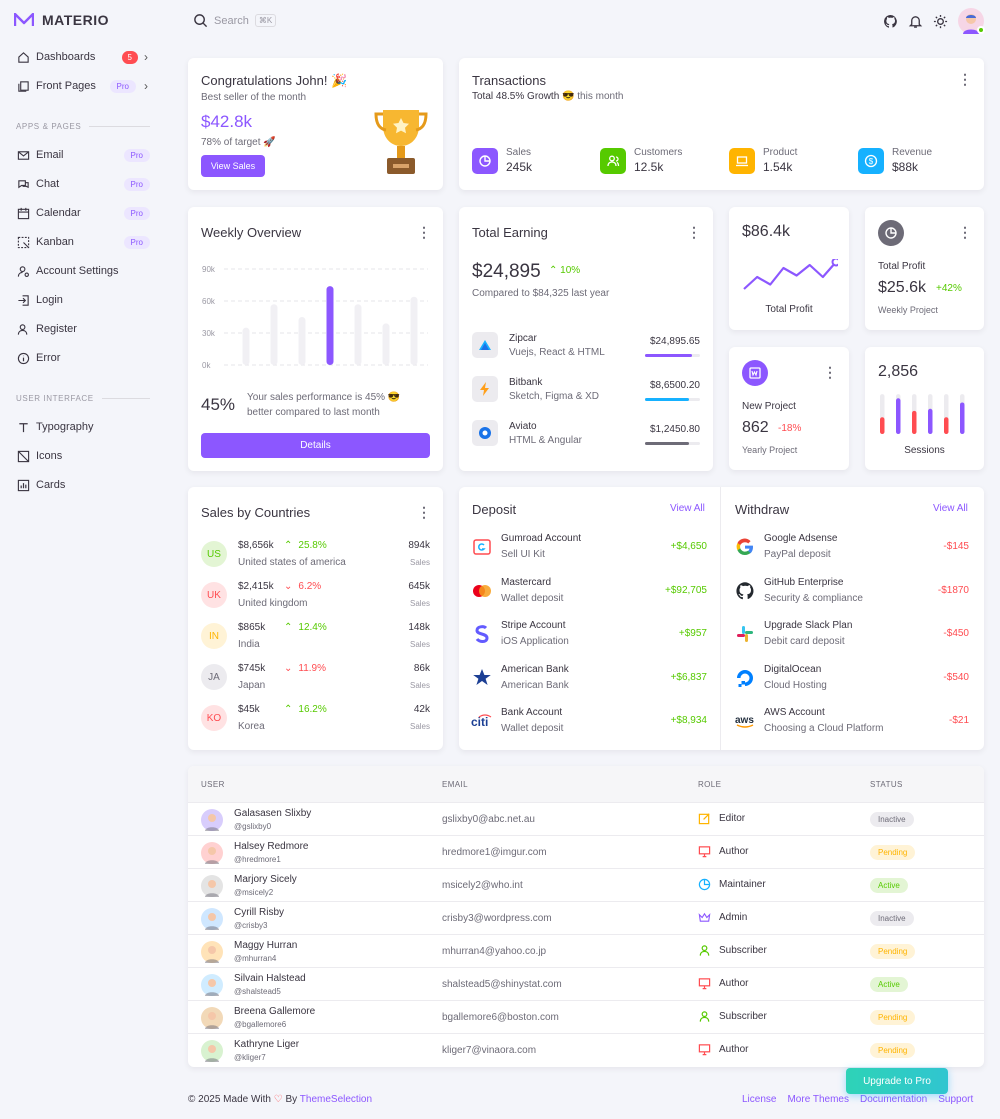 The width and height of the screenshot is (1000, 1119). I want to click on deposit-name: Gumroad Account, so click(541, 538).